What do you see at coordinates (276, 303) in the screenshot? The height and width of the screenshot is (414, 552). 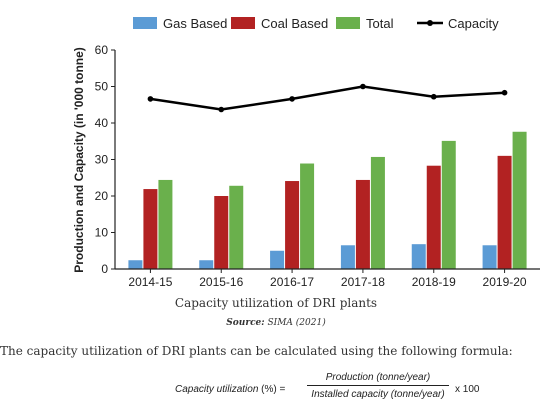 I see `chart-caption: Capacity utilization of DRI plants` at bounding box center [276, 303].